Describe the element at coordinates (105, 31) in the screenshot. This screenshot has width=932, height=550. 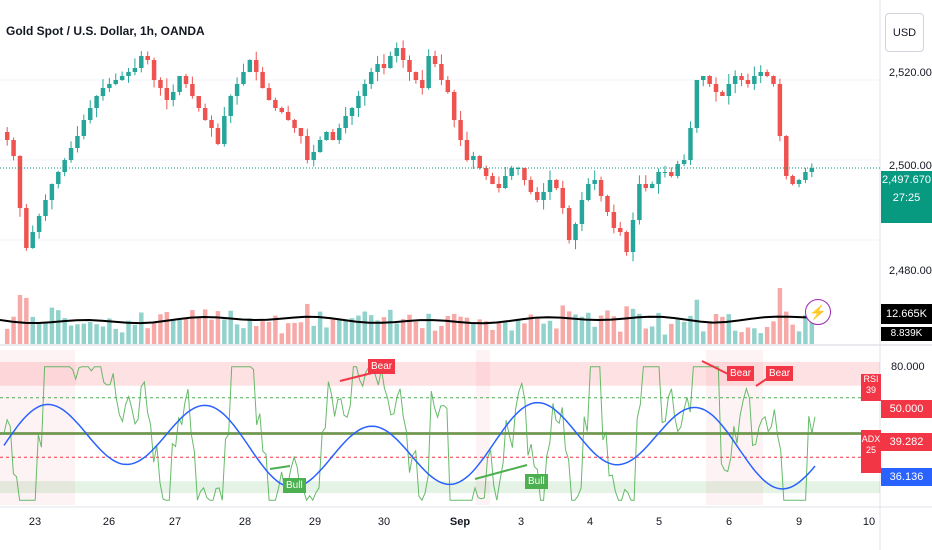
I see `symbol-title: Gold Spot / U.S. Dollar, 1h, OANDA` at that location.